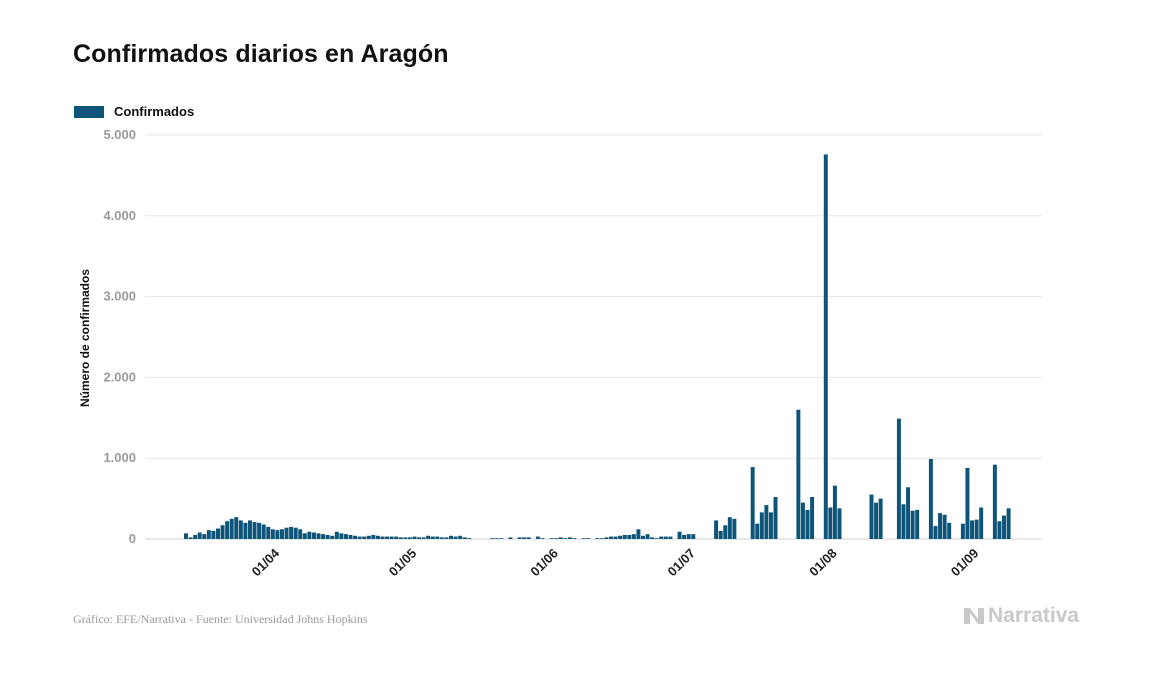 The image size is (1157, 674). What do you see at coordinates (1034, 615) in the screenshot?
I see `brand-label: Narrativa` at bounding box center [1034, 615].